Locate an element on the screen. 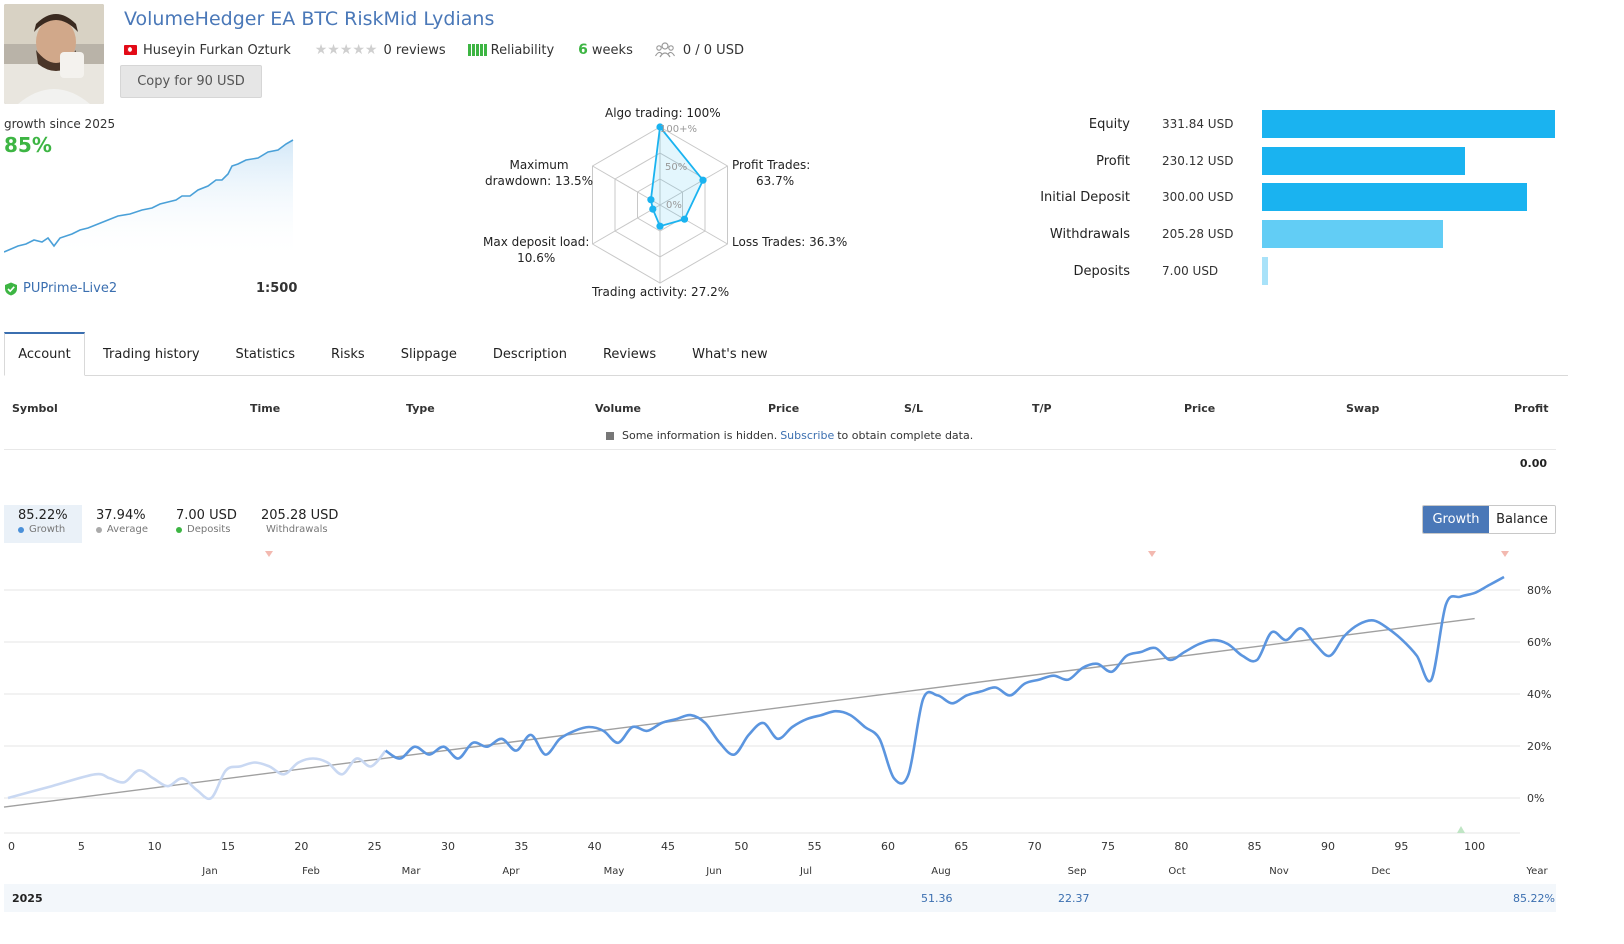 Image resolution: width=1624 pixels, height=944 pixels. column-header-swap: Swap is located at coordinates (1363, 408).